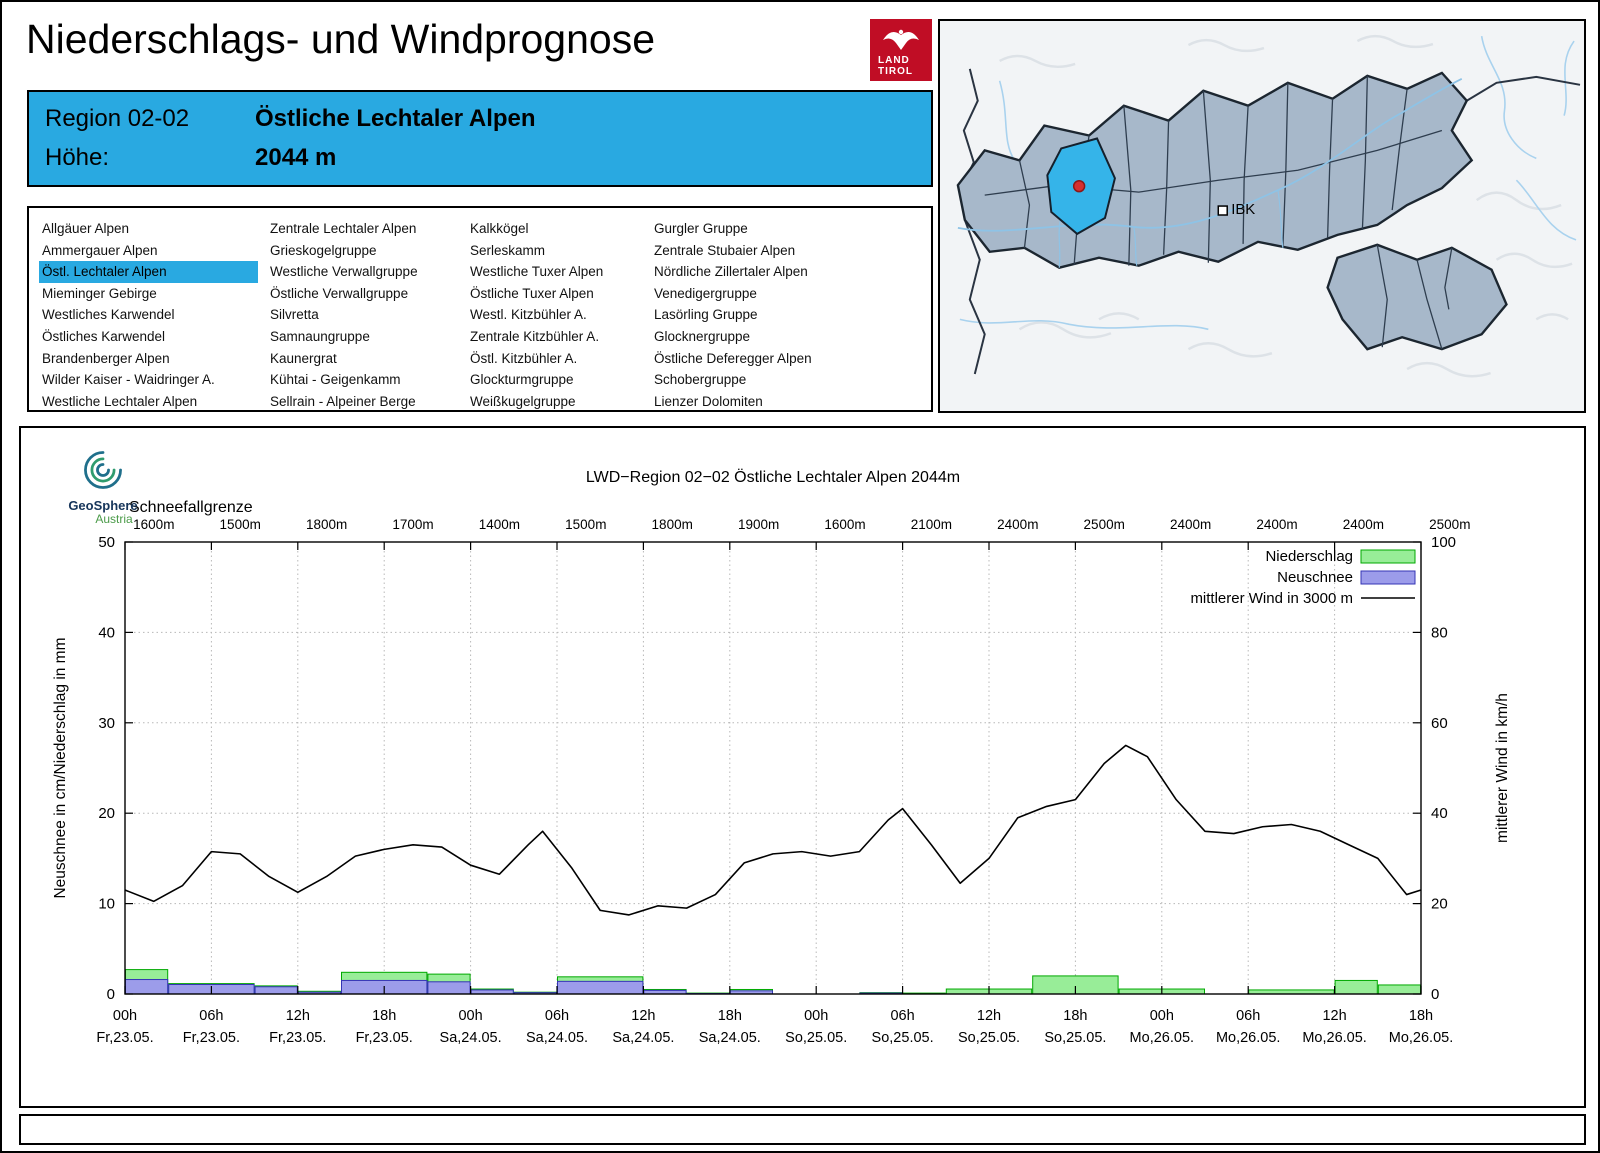 This screenshot has height=1153, width=1600. Describe the element at coordinates (103, 505) in the screenshot. I see `geosphere-name: GeoSphere` at that location.